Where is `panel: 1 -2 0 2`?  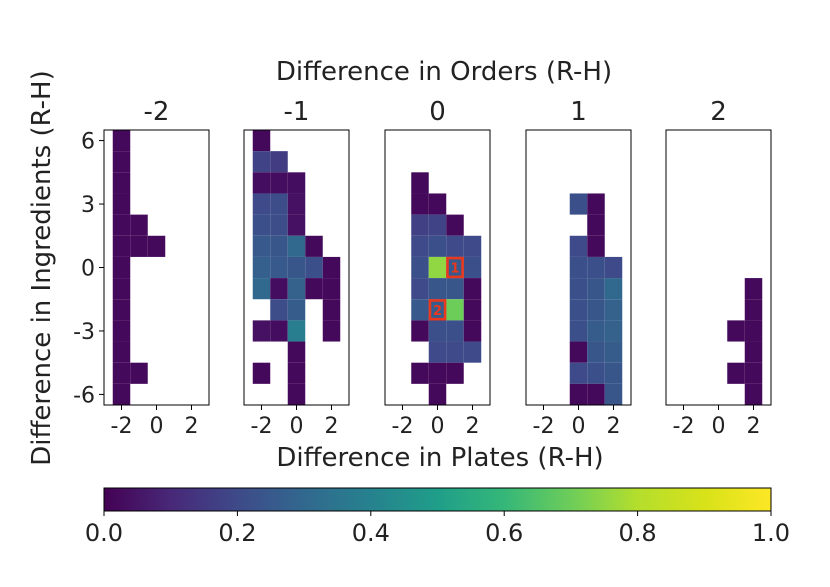 panel: 1 -2 0 2 is located at coordinates (578, 268).